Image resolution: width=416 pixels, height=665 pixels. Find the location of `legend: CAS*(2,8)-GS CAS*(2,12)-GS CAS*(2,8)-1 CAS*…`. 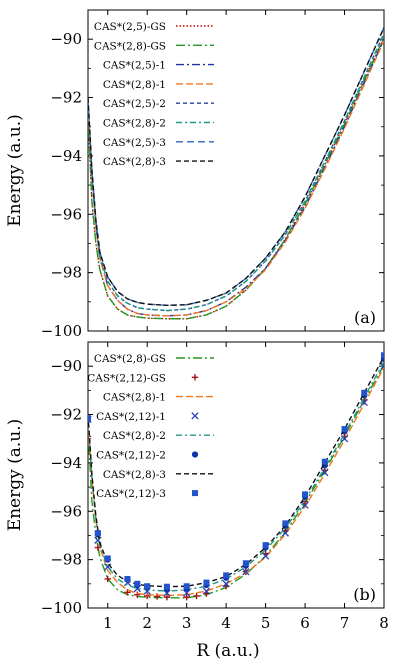

legend: CAS*(2,8)-GS CAS*(2,12)-GS CAS*(2,8)-1 CAS*… is located at coordinates (150, 426).